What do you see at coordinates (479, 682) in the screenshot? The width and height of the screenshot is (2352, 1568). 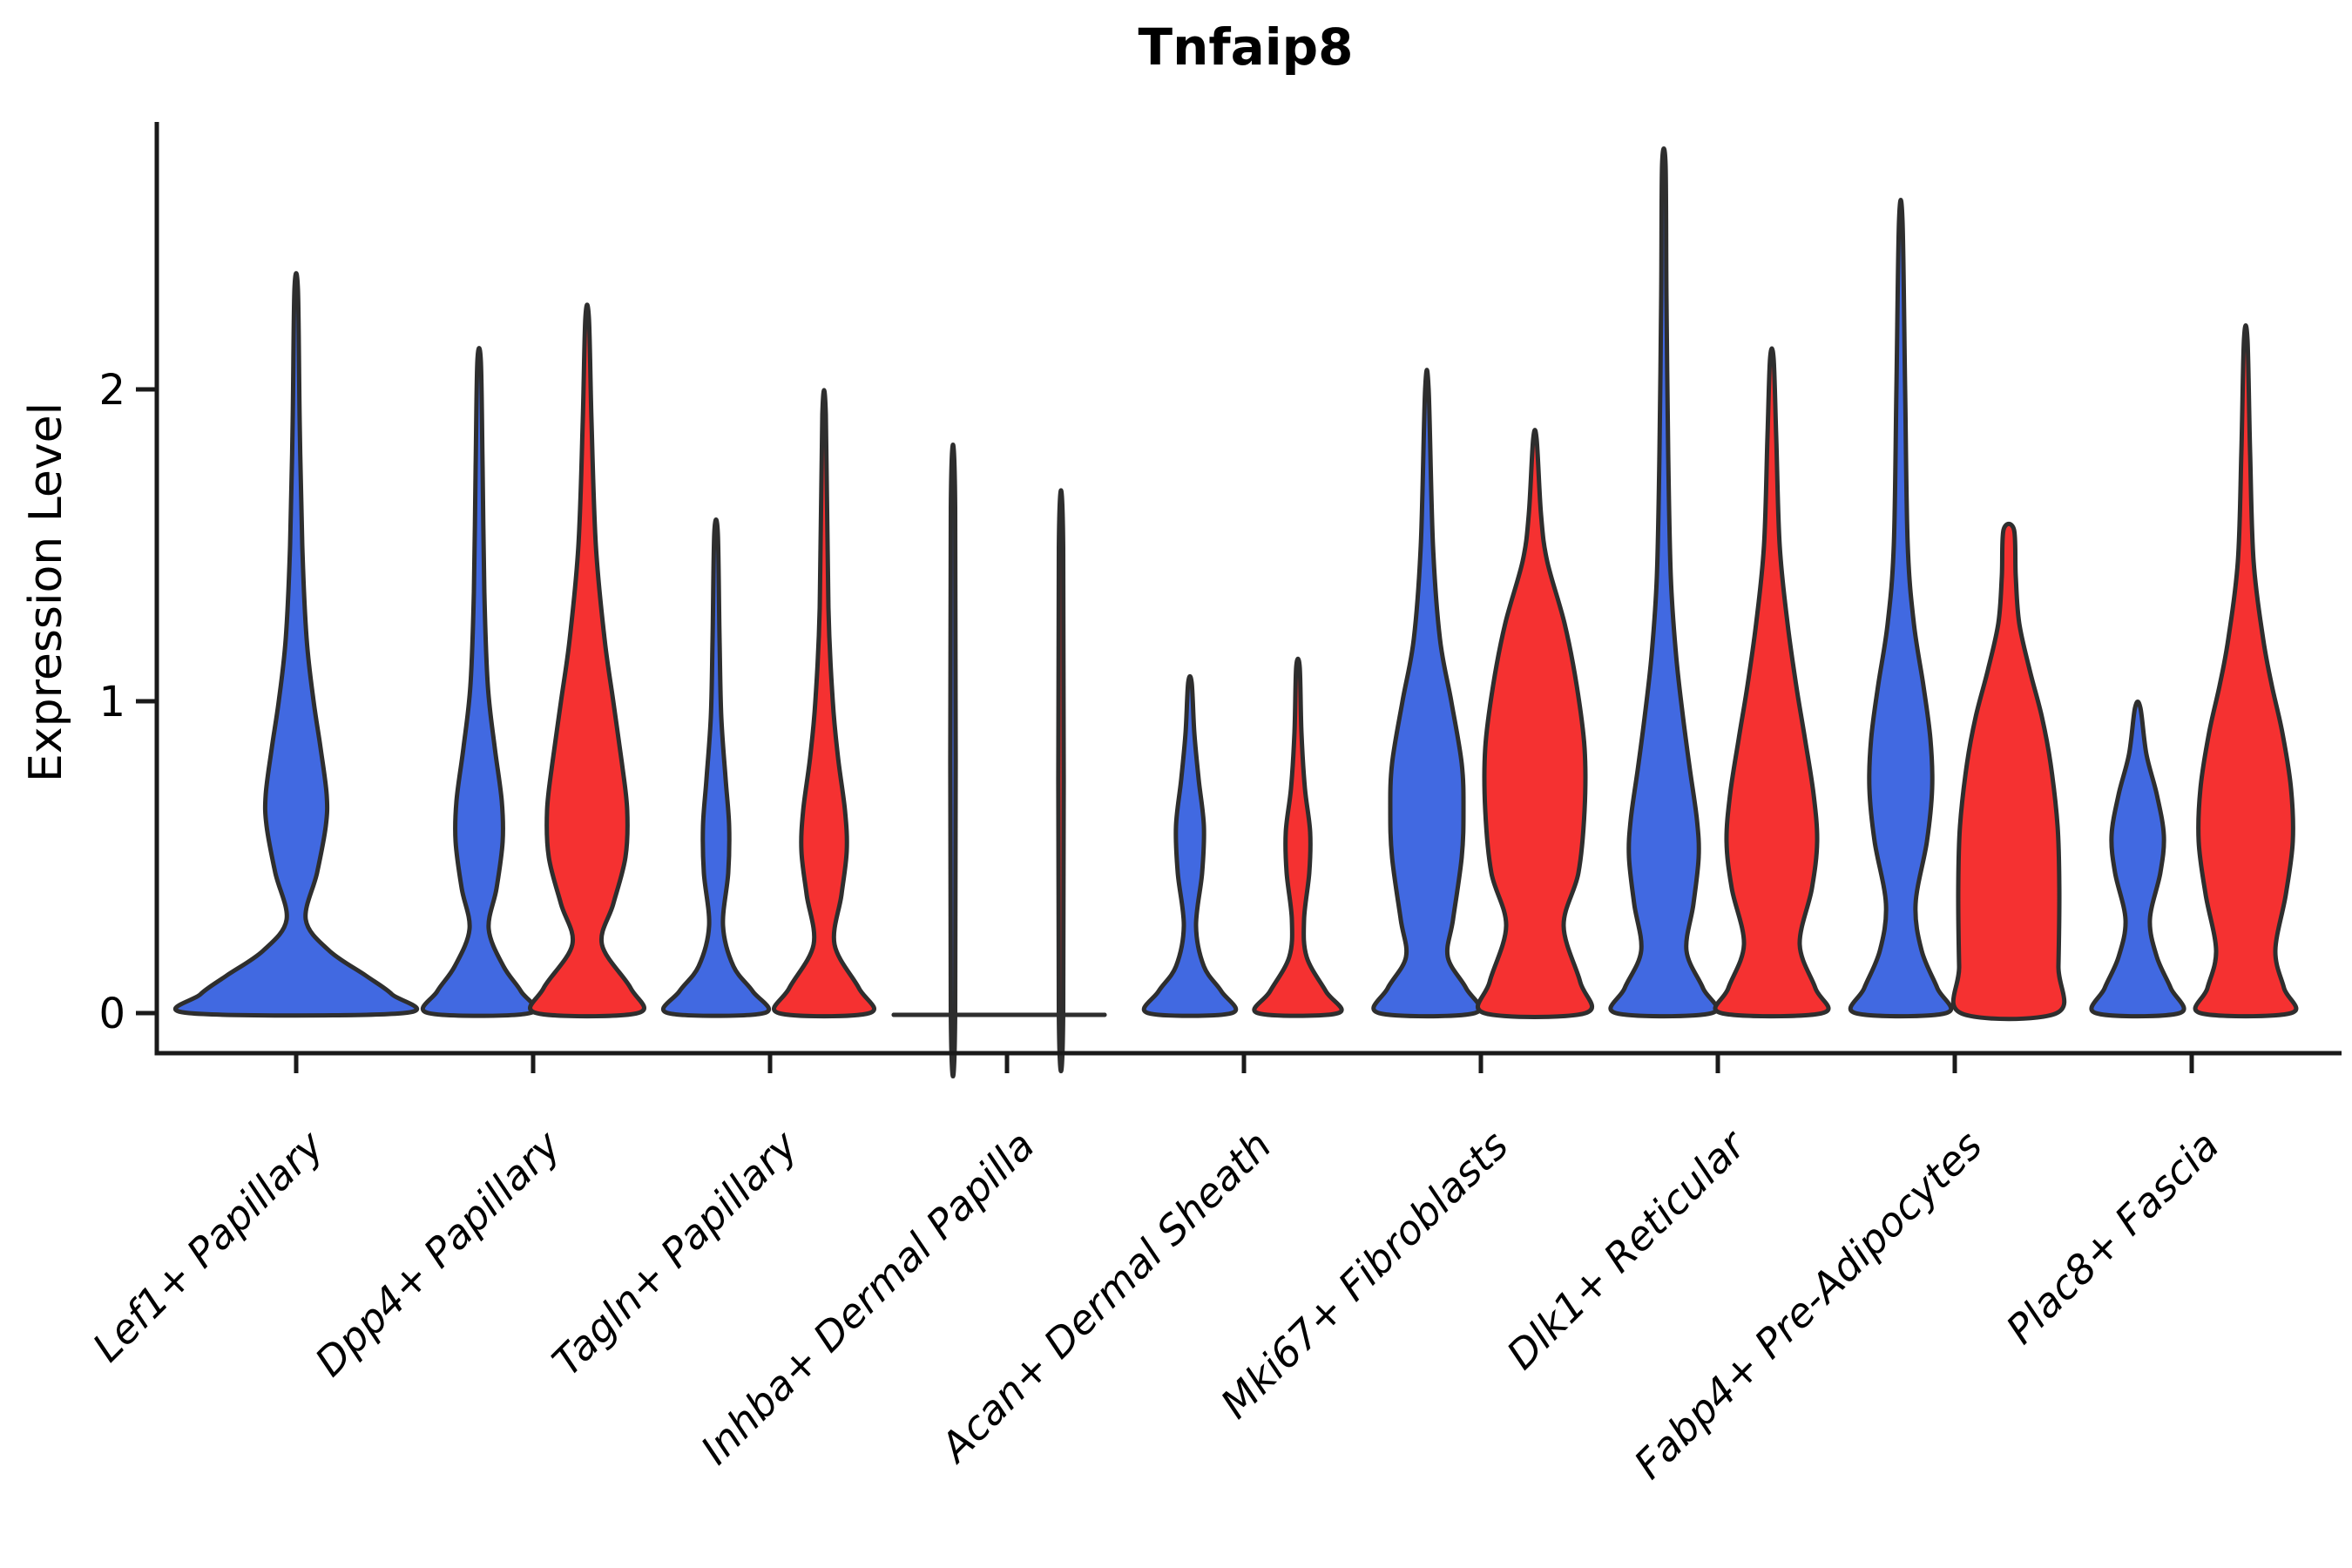 I see `violin-dpp4-papillary-blue` at bounding box center [479, 682].